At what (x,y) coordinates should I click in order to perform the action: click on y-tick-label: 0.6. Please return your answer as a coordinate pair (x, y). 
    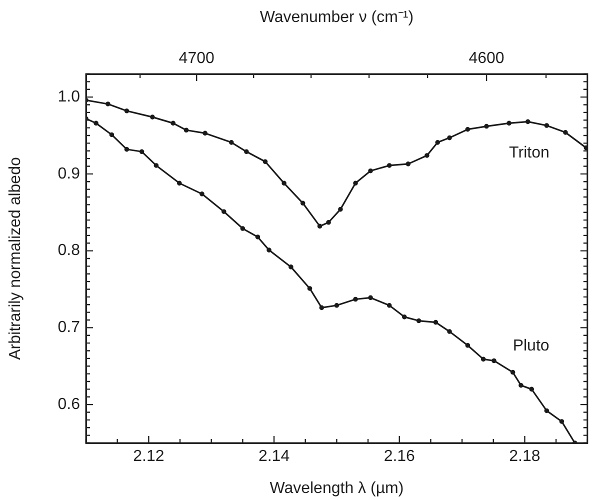
    Looking at the image, I should click on (69, 404).